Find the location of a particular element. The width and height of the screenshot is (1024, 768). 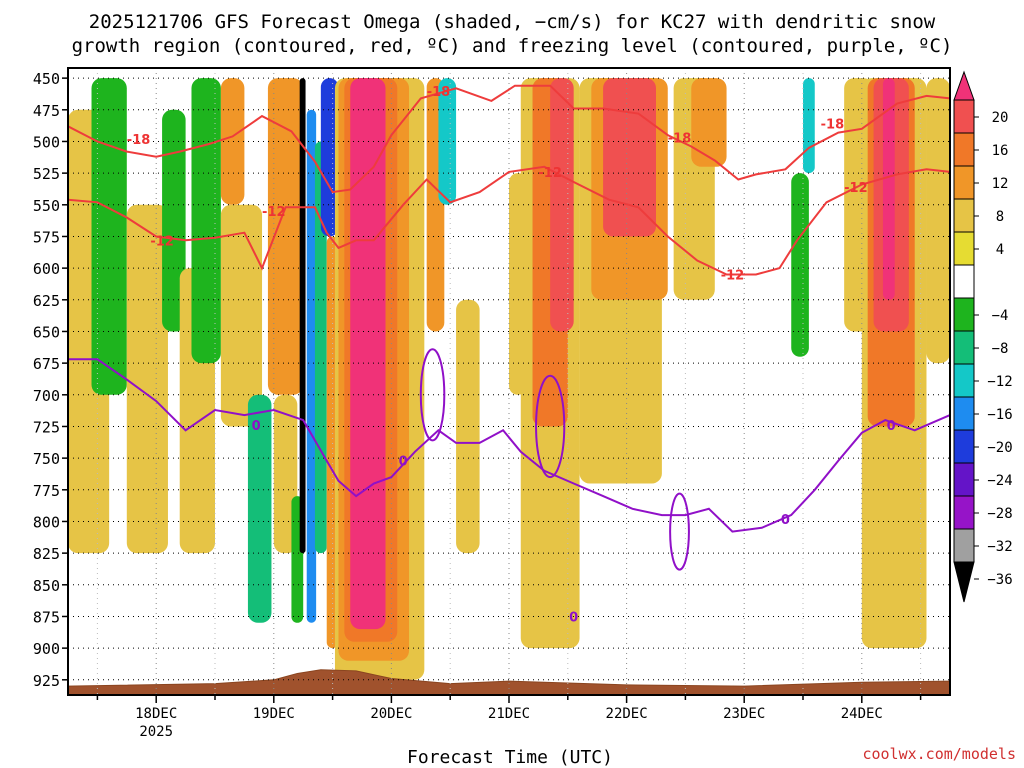

y-tick-label-725: 725 is located at coordinates (46, 427).